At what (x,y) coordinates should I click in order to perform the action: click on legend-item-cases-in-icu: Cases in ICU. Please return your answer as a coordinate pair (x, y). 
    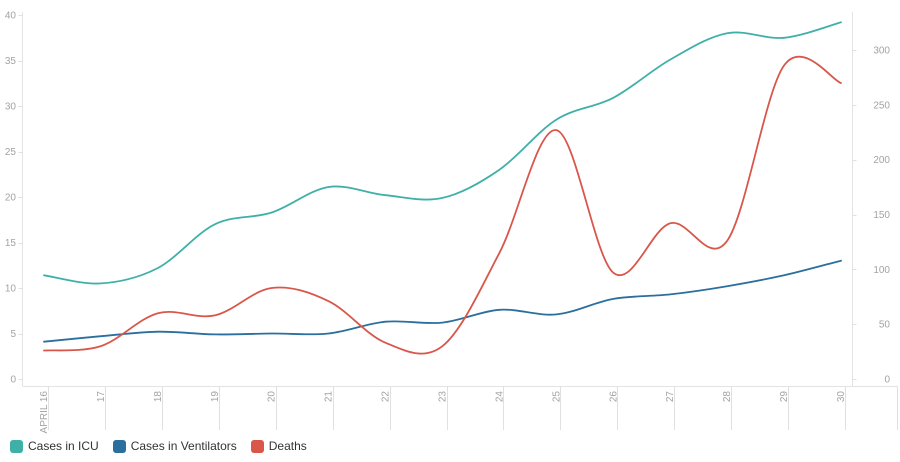
    Looking at the image, I should click on (54, 446).